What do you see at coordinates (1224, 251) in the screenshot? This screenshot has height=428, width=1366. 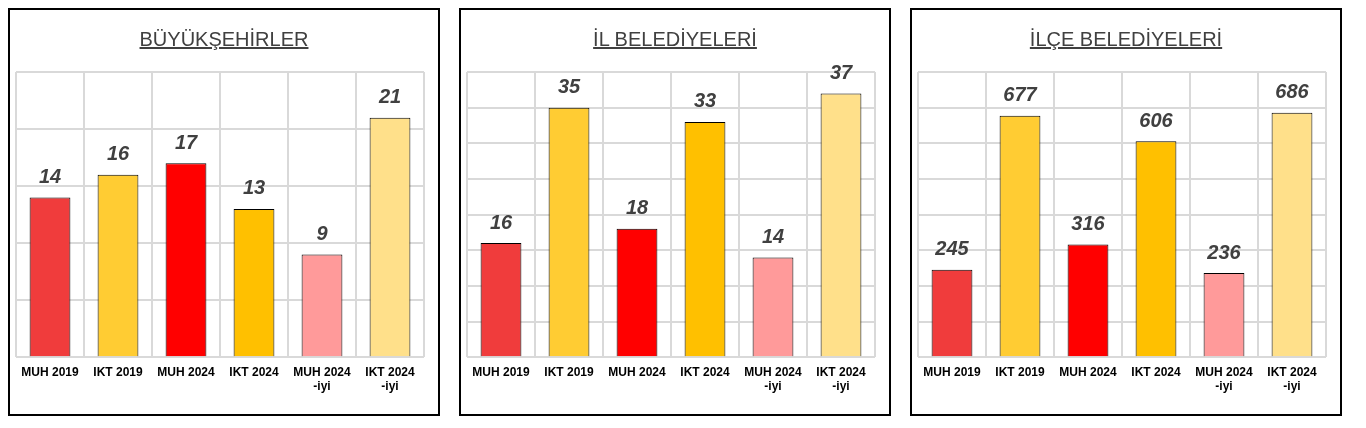 I see `data-label: 236` at bounding box center [1224, 251].